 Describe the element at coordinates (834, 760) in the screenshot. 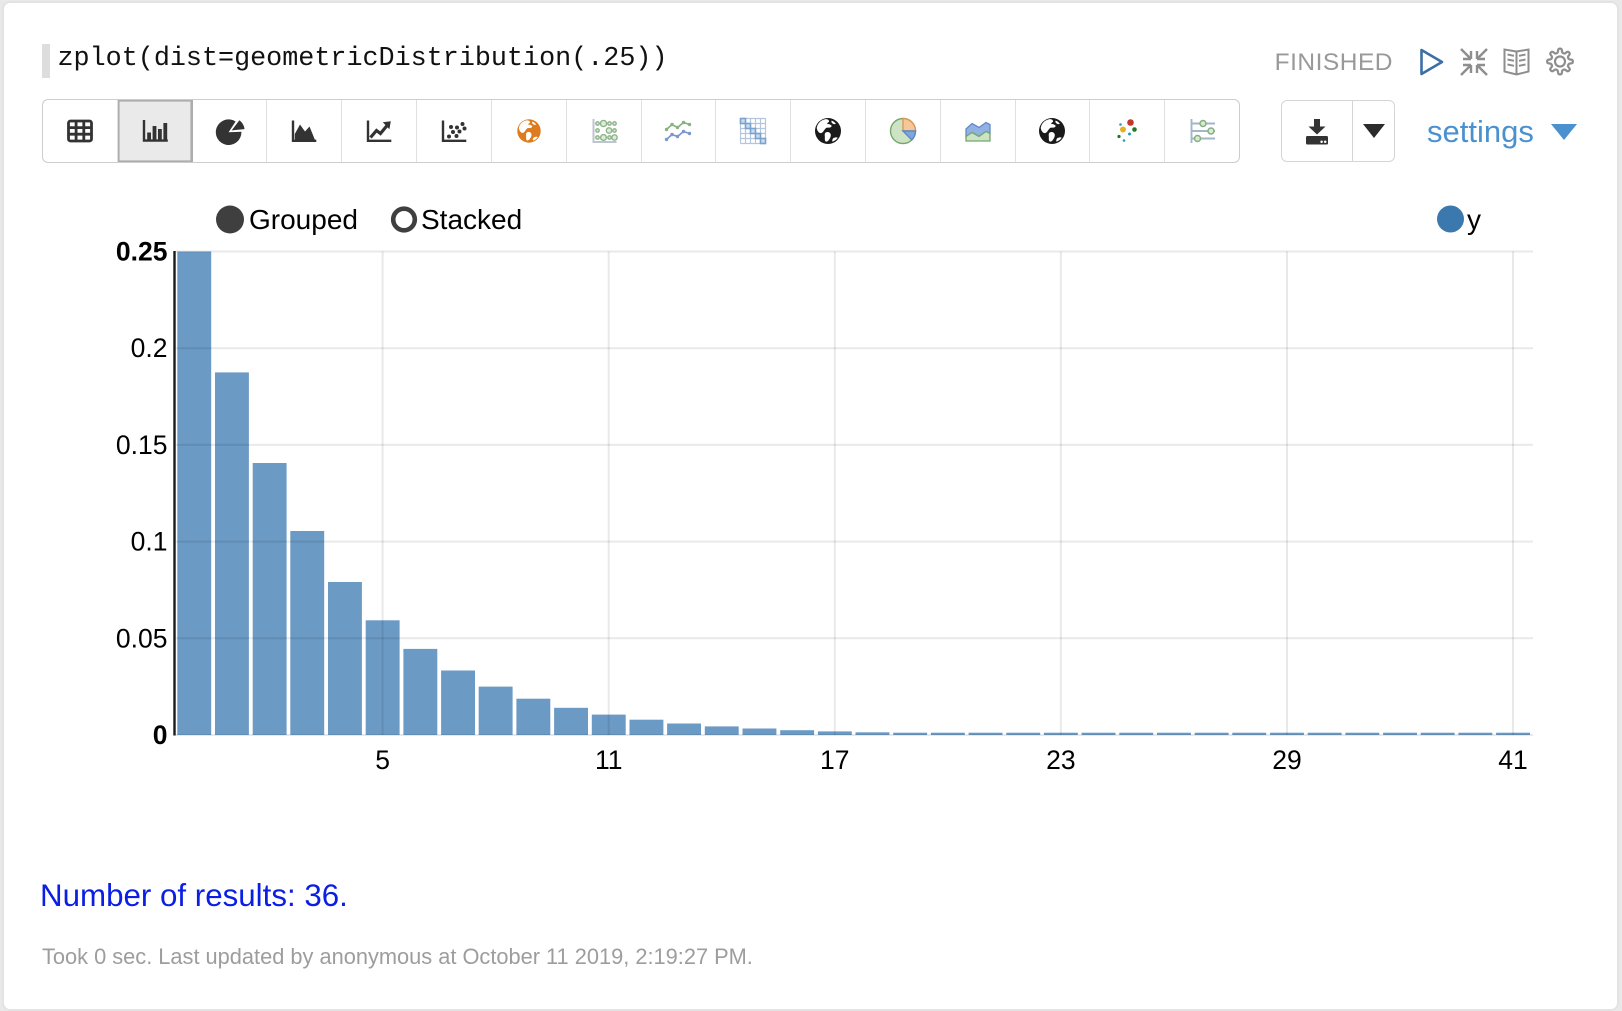

I see `svg-text: 17` at that location.